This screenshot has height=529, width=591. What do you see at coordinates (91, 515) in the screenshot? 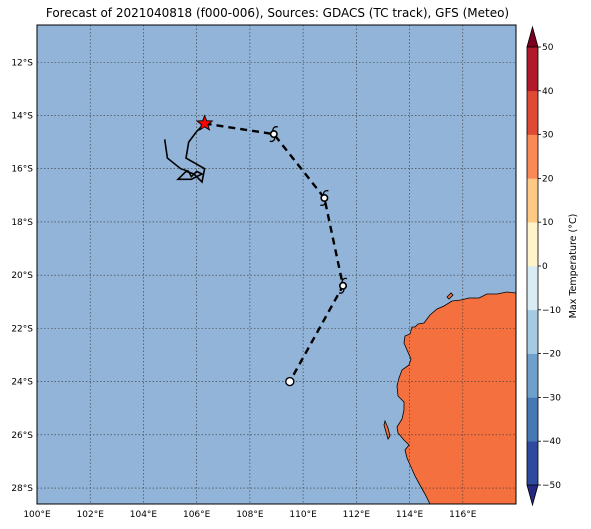
I see `lon-tick-label: 102°E` at bounding box center [91, 515].